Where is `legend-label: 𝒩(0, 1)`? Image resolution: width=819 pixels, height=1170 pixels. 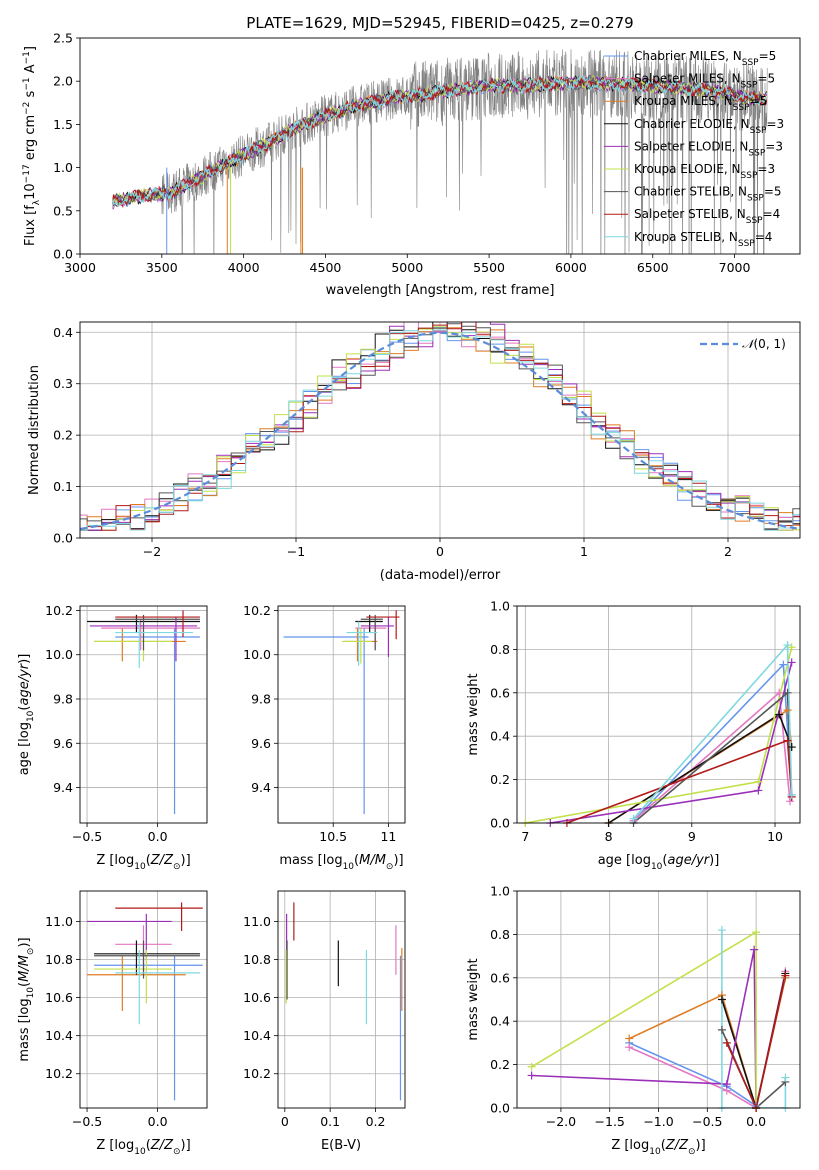 legend-label: 𝒩(0, 1) is located at coordinates (764, 344).